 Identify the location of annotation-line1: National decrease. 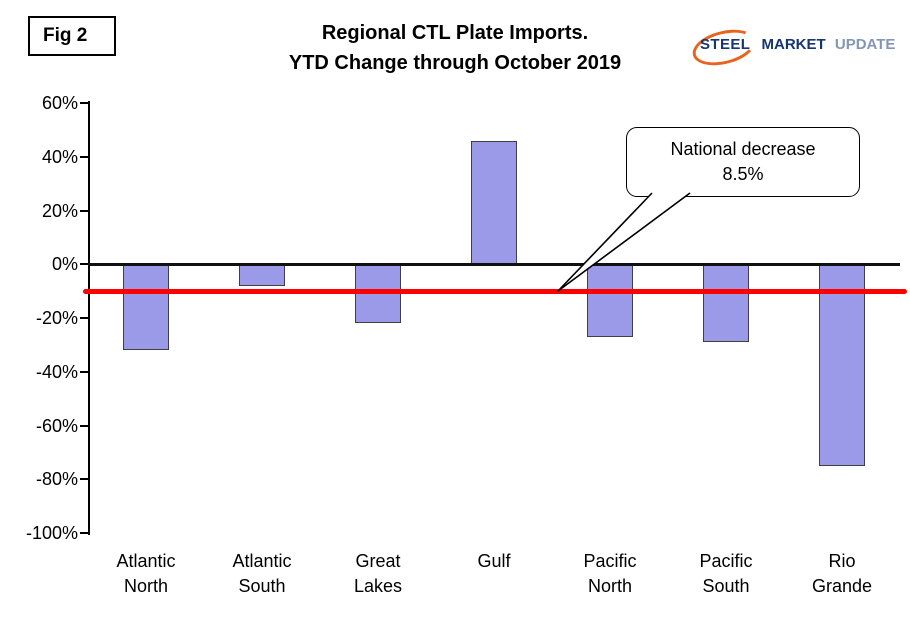
(743, 149).